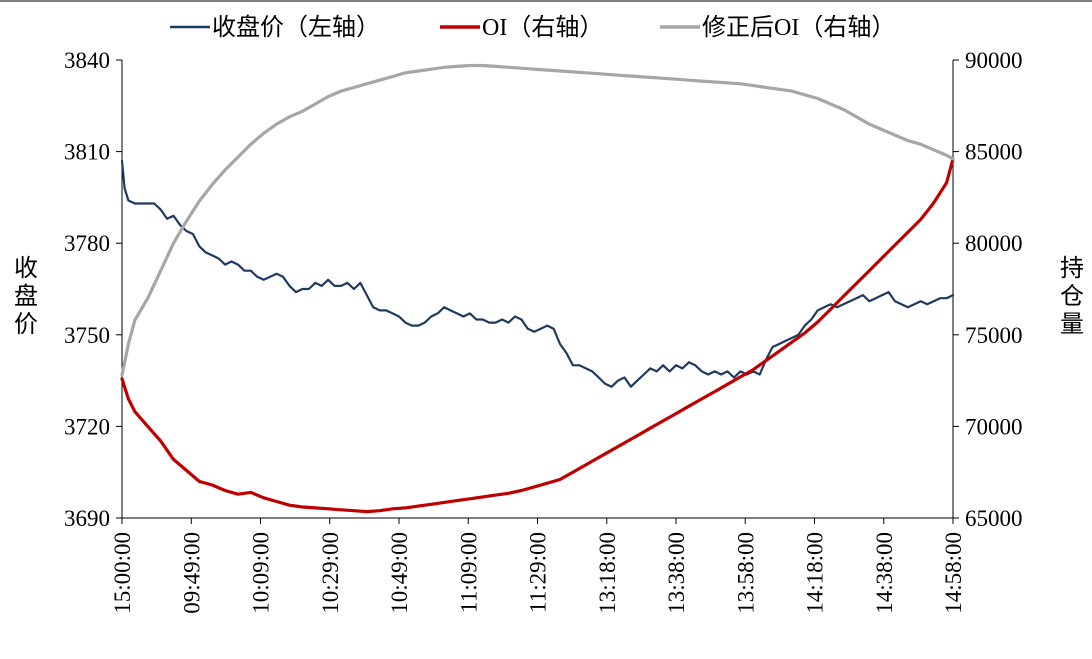 This screenshot has height=659, width=1092. What do you see at coordinates (87, 60) in the screenshot?
I see `left-tick-label: 3840` at bounding box center [87, 60].